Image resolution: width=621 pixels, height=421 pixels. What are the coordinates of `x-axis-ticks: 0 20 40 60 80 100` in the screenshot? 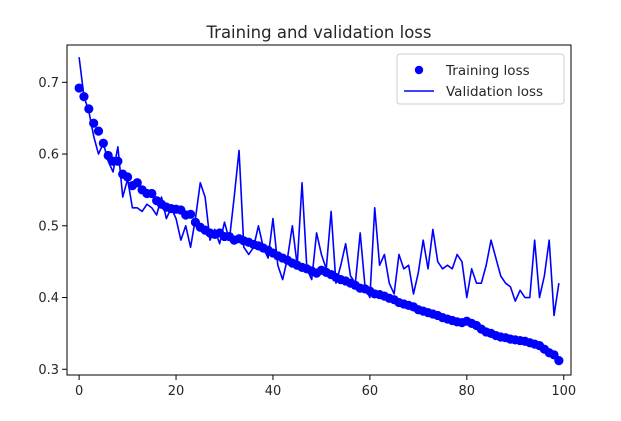 It's located at (325, 387).